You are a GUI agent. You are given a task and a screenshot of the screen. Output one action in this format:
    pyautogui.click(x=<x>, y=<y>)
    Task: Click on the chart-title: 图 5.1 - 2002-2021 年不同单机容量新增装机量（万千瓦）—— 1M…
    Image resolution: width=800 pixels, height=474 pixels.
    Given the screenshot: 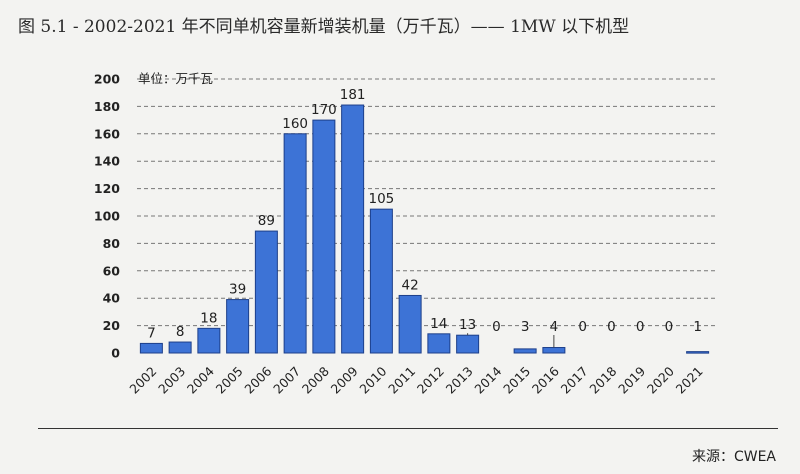 What is the action you would take?
    pyautogui.click(x=324, y=27)
    